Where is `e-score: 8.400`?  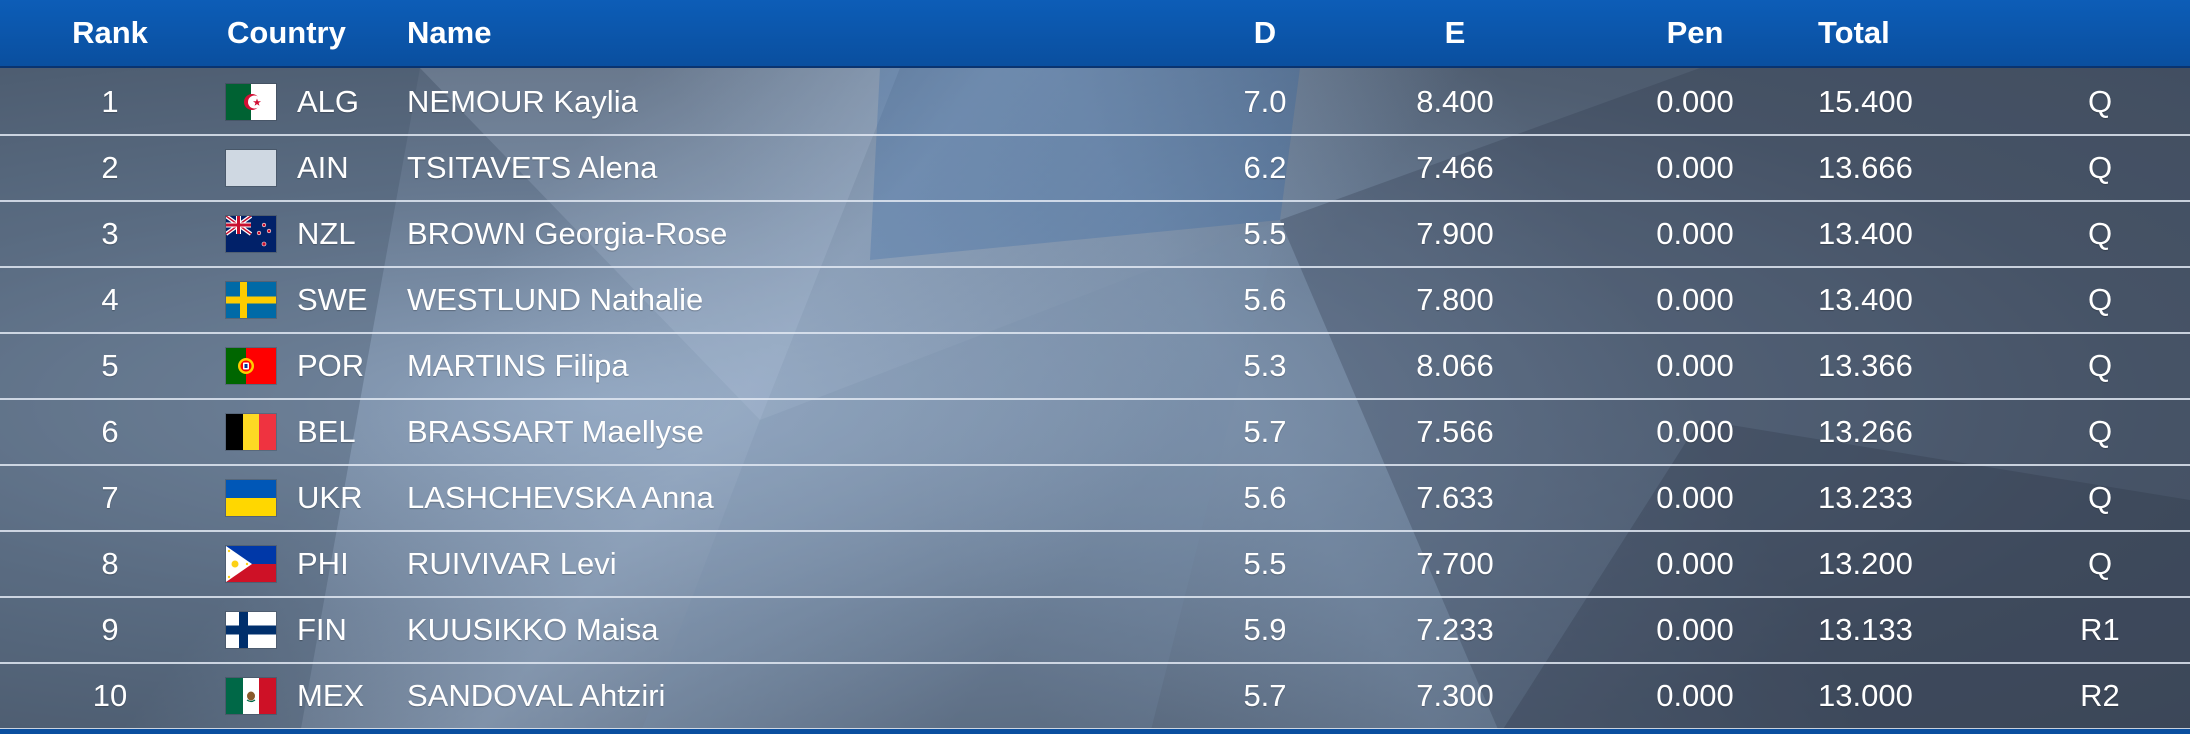
e-score: 8.400 is located at coordinates (1455, 101).